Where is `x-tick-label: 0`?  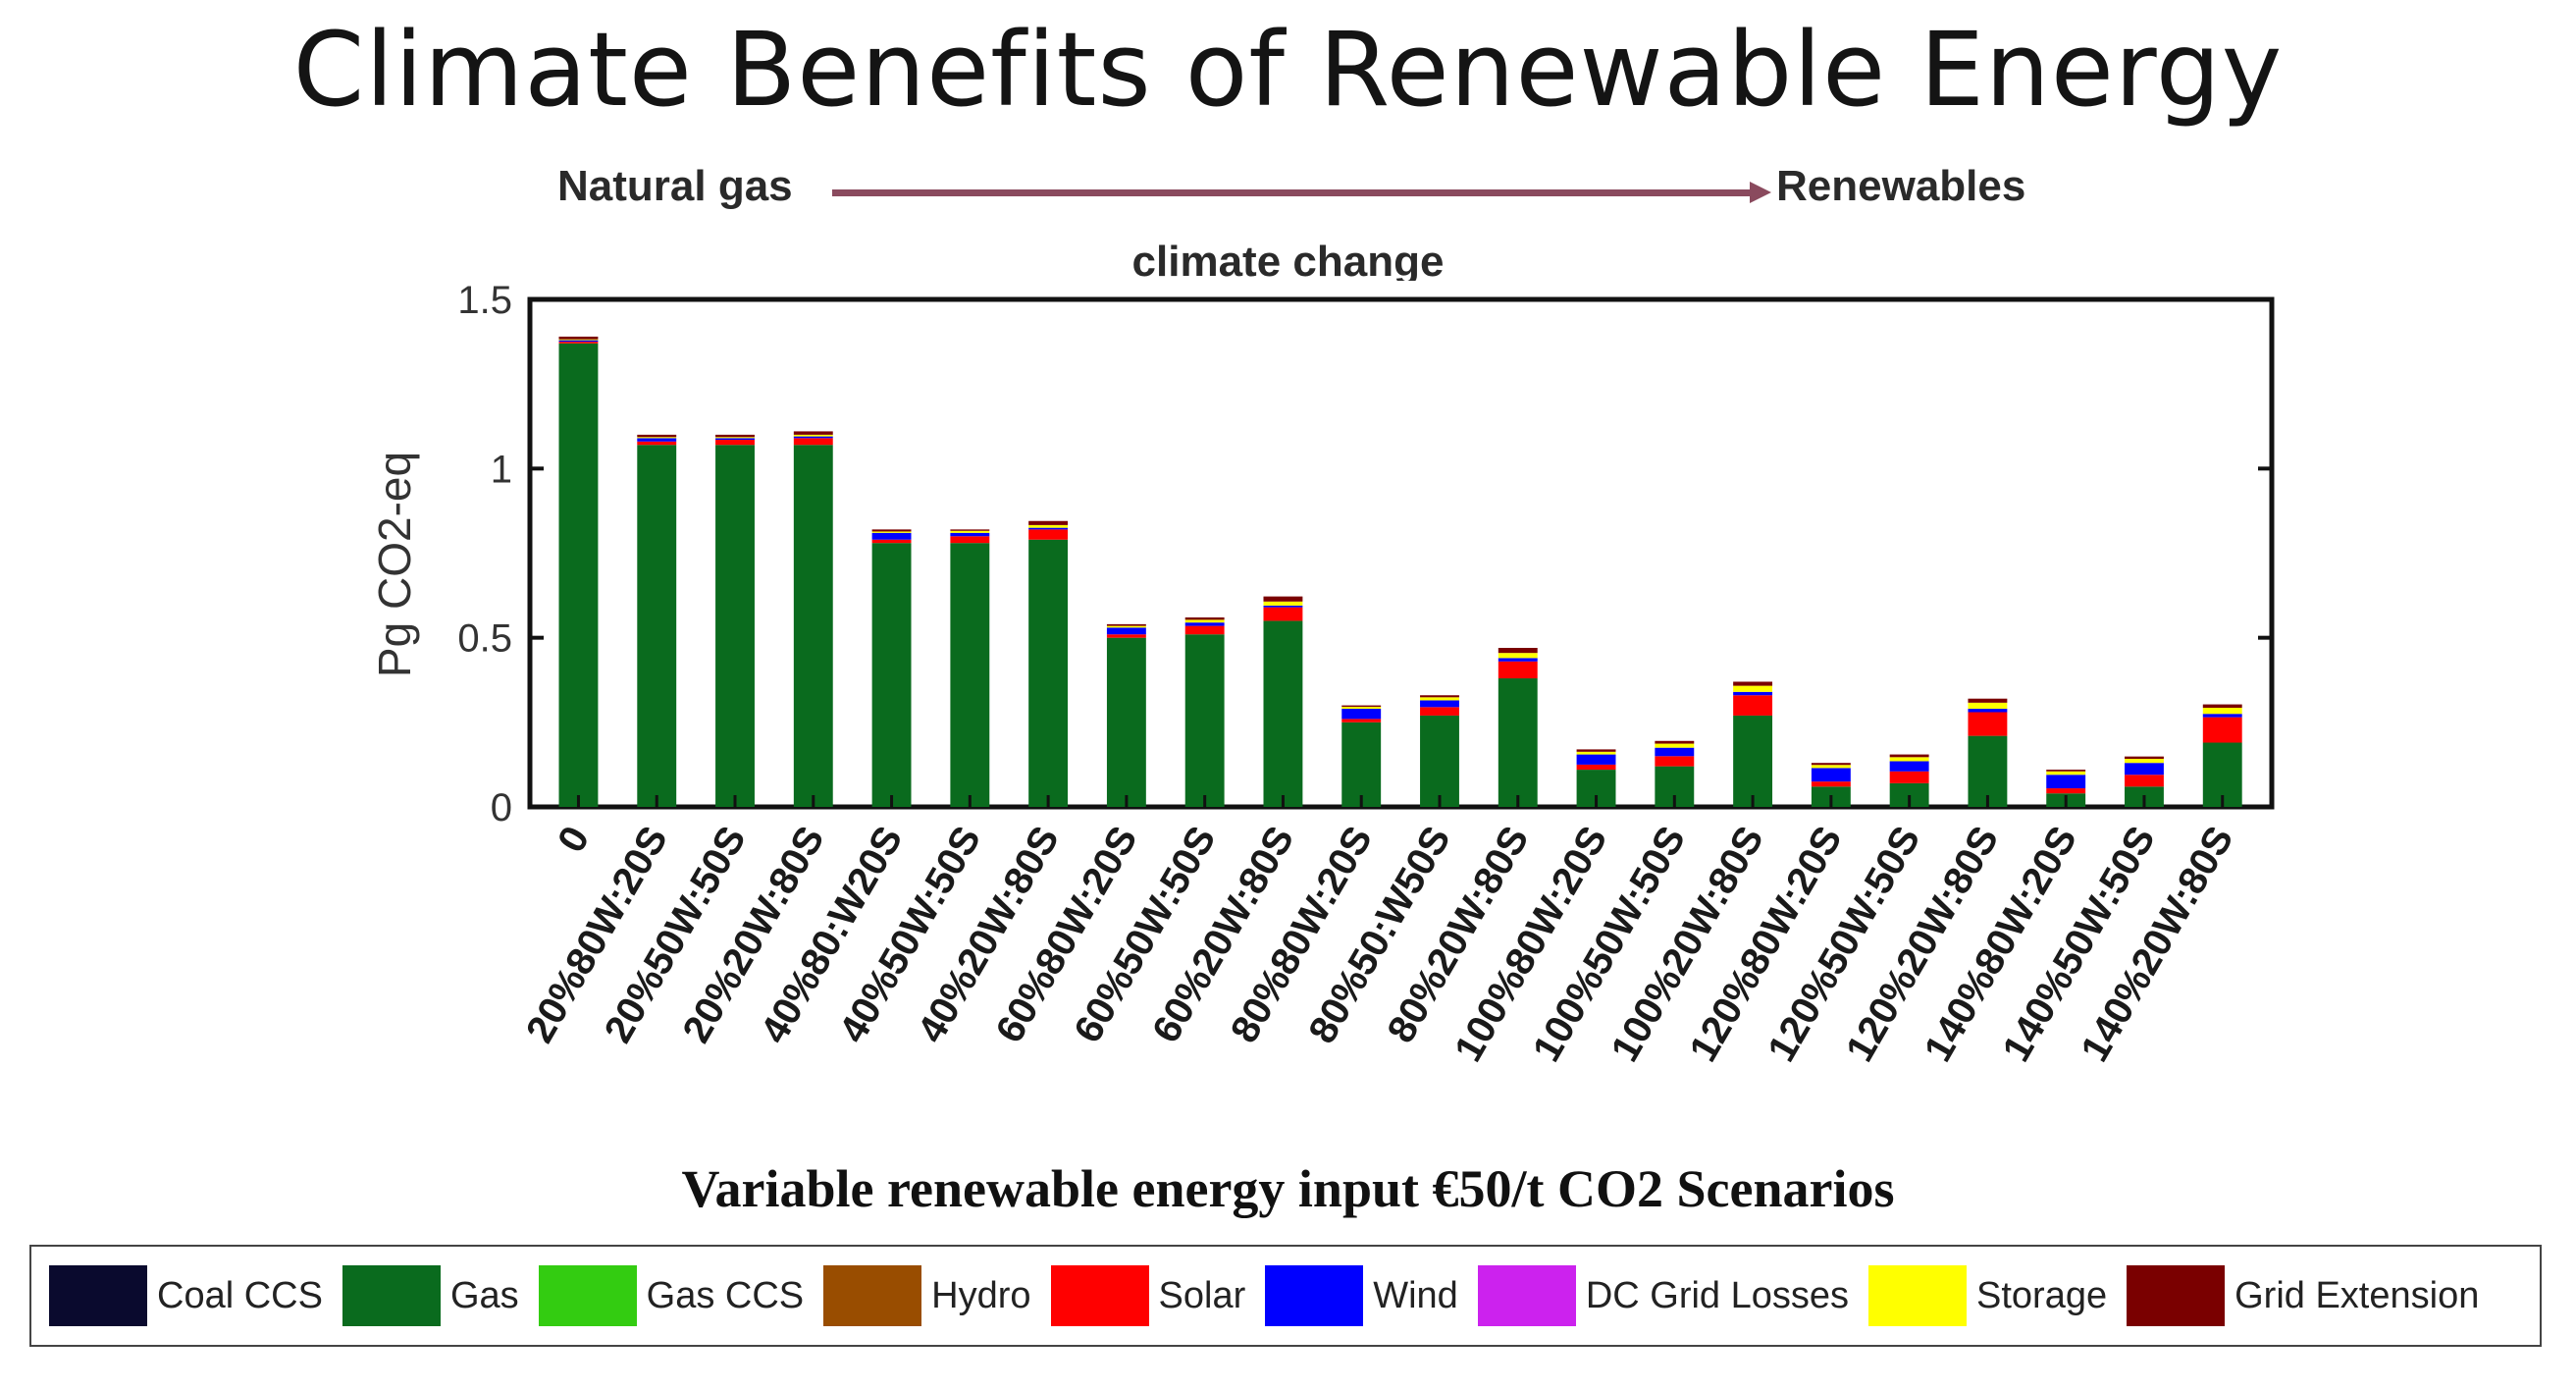 x-tick-label: 0 is located at coordinates (574, 840).